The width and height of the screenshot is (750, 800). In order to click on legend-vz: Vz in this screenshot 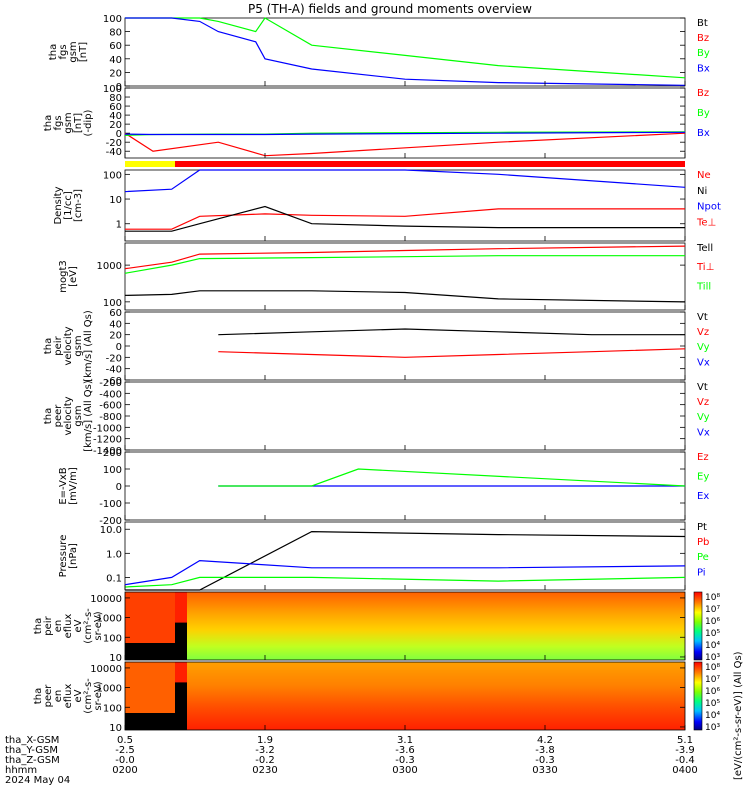, I will do `click(703, 332)`.